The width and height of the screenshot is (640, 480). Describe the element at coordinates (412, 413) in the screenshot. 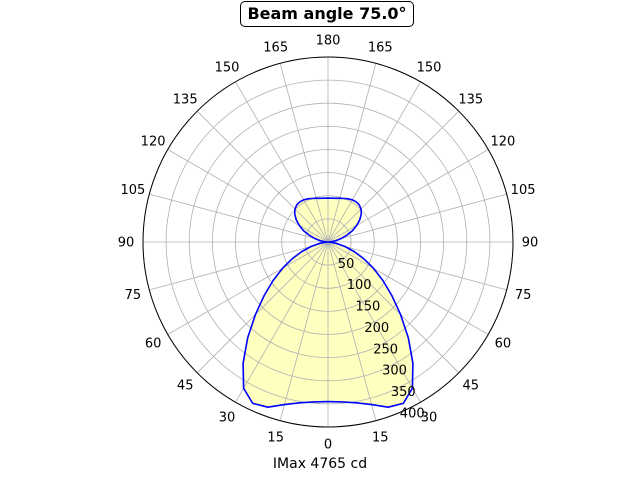

I see `radial-tick-label-7: 400` at that location.